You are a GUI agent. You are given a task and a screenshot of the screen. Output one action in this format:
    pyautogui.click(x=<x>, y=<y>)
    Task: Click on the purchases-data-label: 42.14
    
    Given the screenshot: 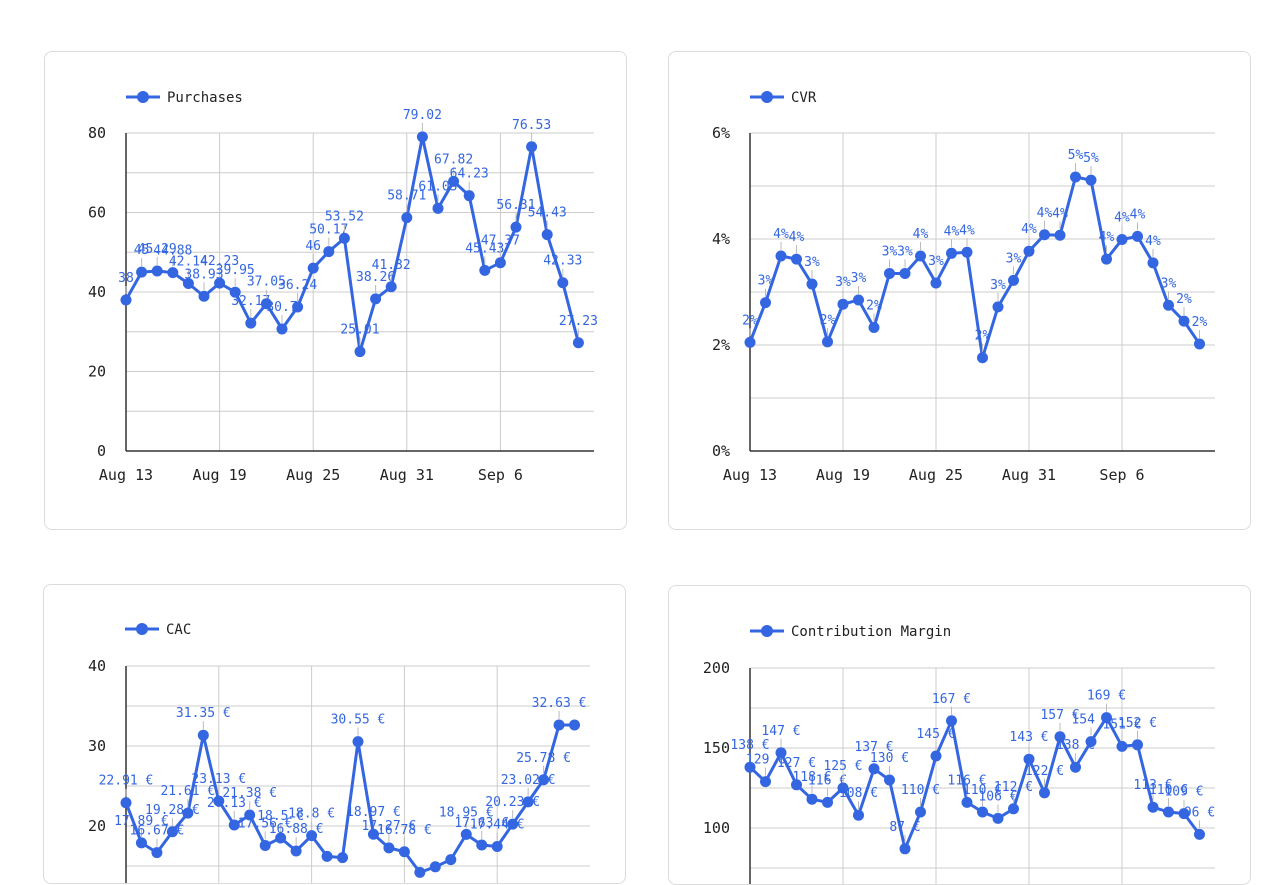 What is the action you would take?
    pyautogui.click(x=188, y=261)
    